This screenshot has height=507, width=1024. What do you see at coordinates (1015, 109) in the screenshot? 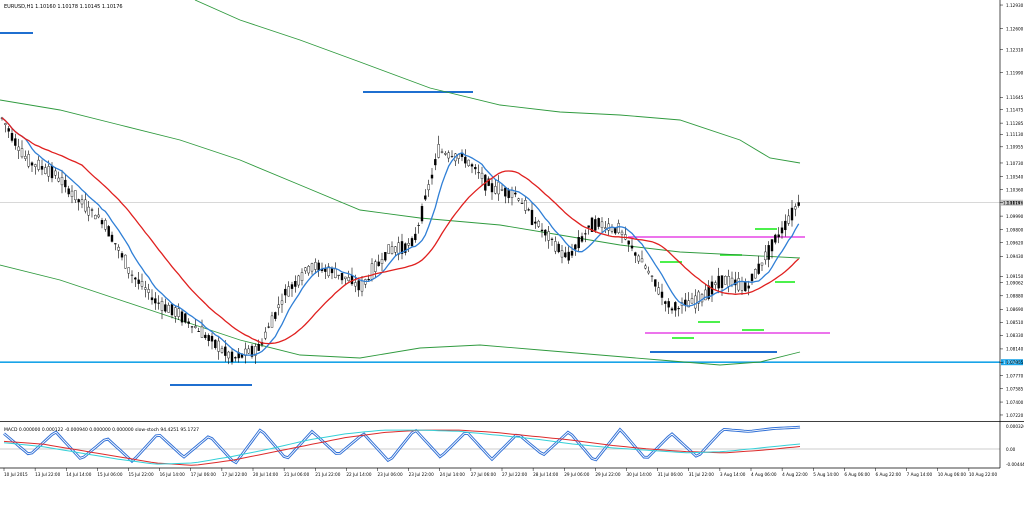
I see `price-tick-label: 1.11475` at bounding box center [1015, 109].